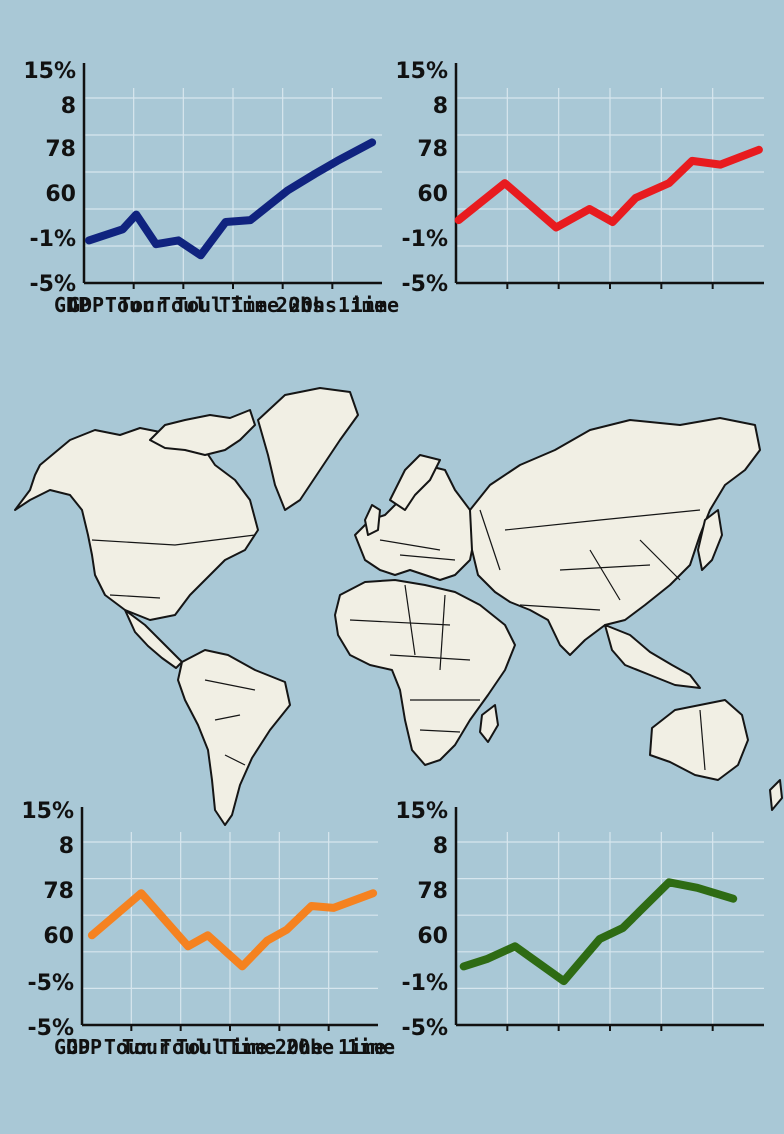 The width and height of the screenshot is (784, 1134). I want to click on landmass-greenland, so click(308, 449).